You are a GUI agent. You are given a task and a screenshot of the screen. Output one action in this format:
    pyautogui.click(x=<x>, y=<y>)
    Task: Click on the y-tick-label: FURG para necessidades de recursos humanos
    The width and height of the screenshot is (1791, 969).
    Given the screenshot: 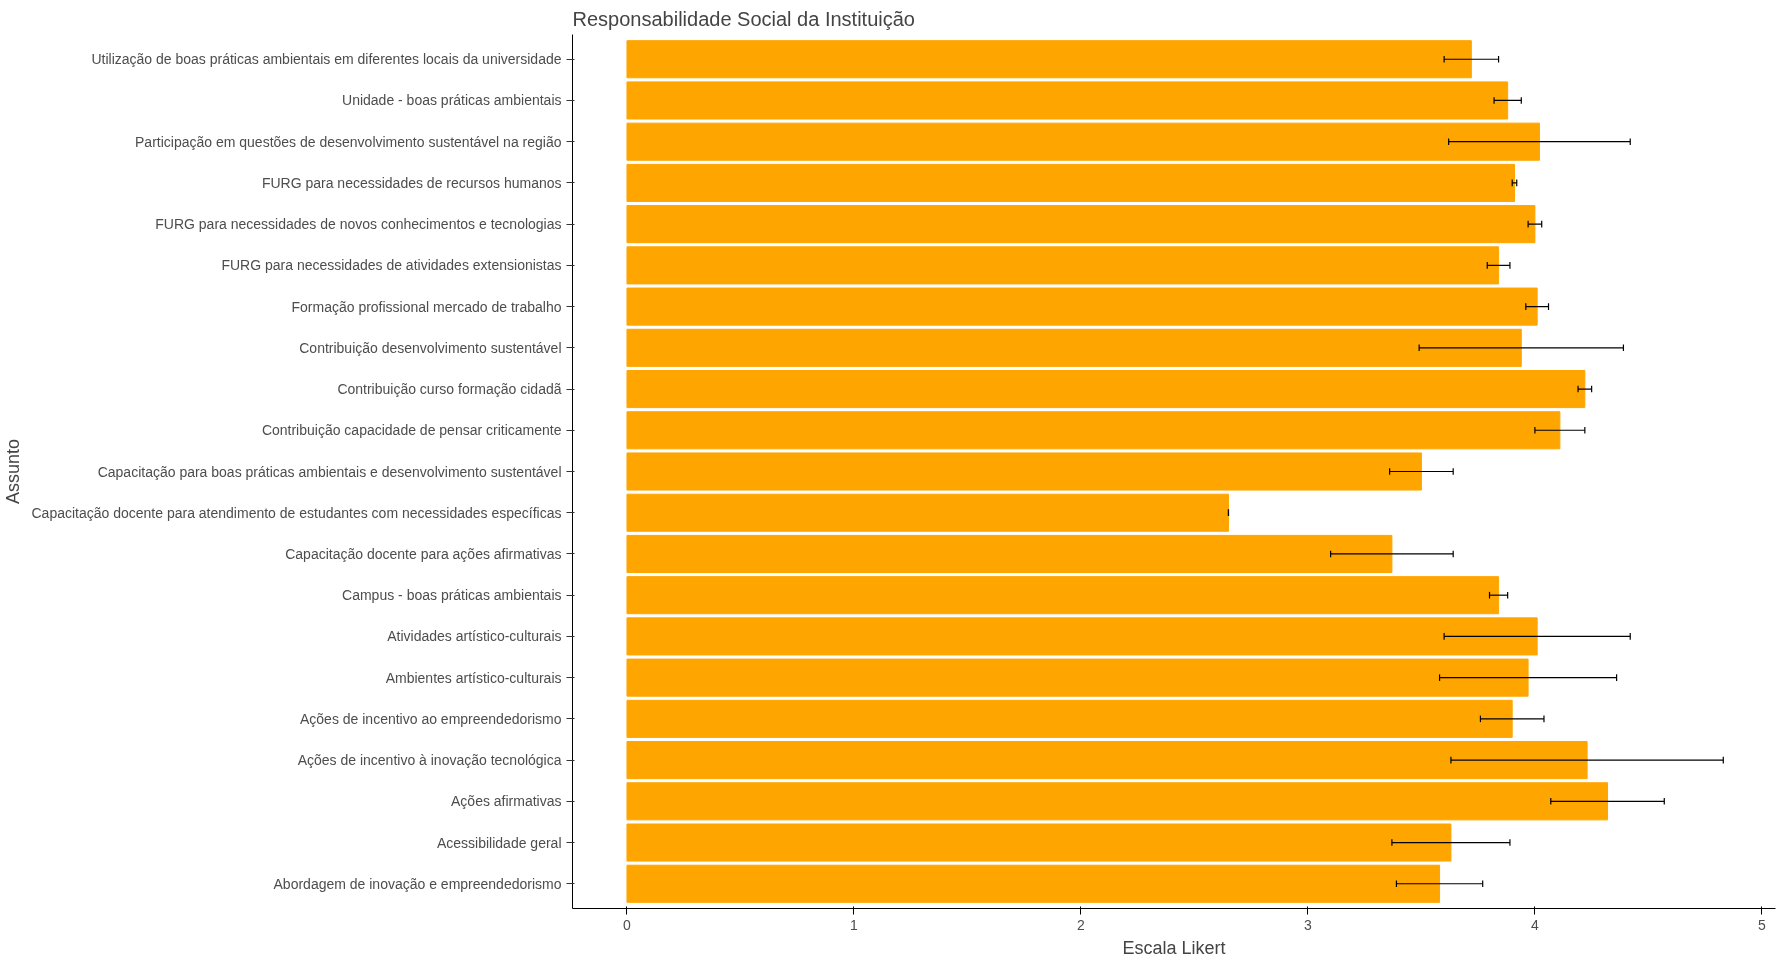 What is the action you would take?
    pyautogui.click(x=411, y=182)
    